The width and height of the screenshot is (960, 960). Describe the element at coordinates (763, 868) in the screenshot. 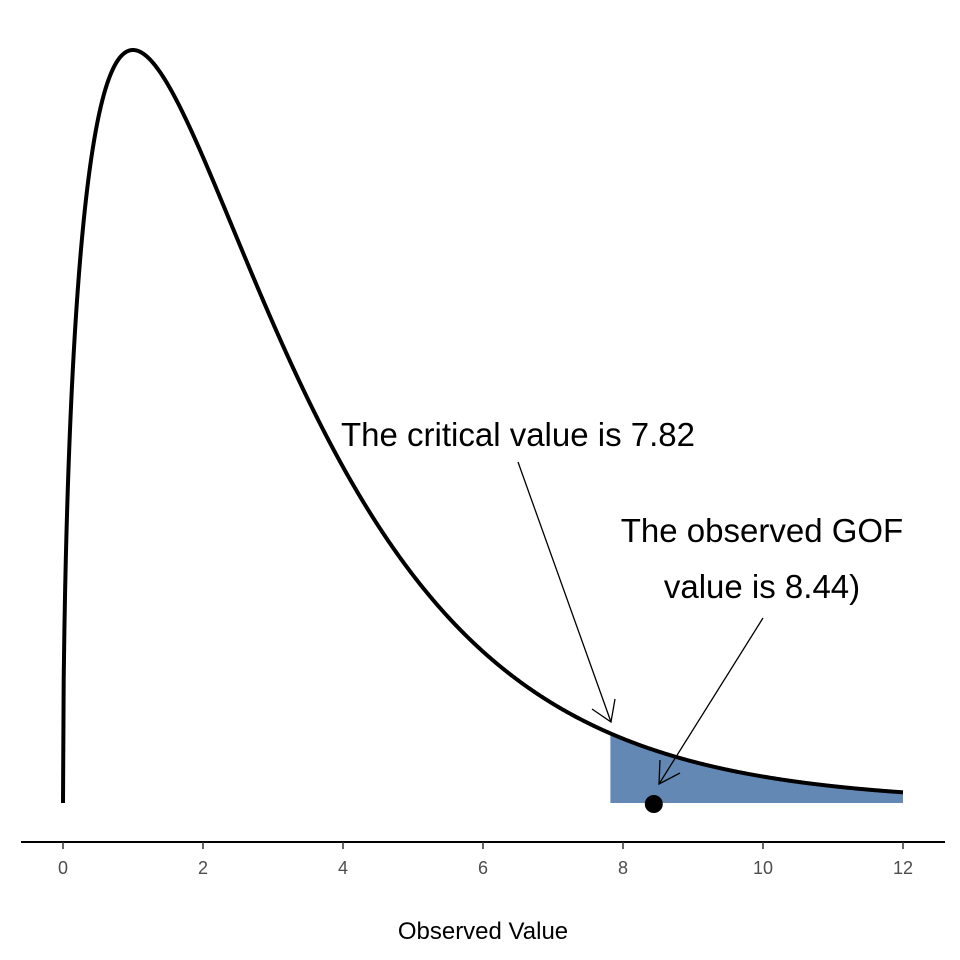

I see `x-tick-label: 10` at that location.